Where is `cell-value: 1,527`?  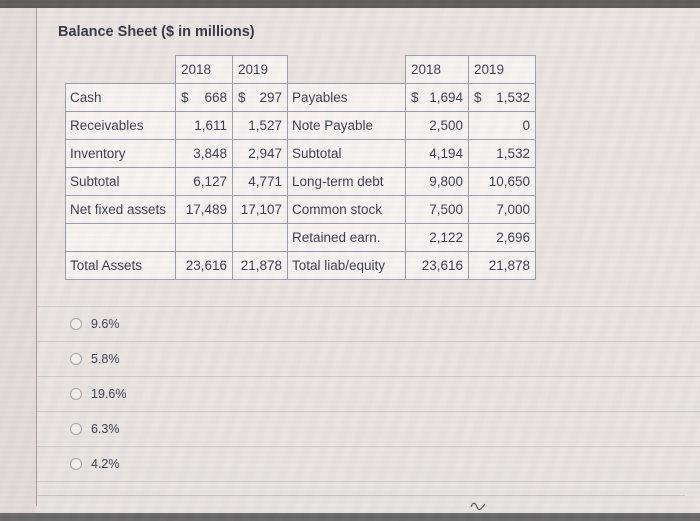
cell-value: 1,527 is located at coordinates (260, 125).